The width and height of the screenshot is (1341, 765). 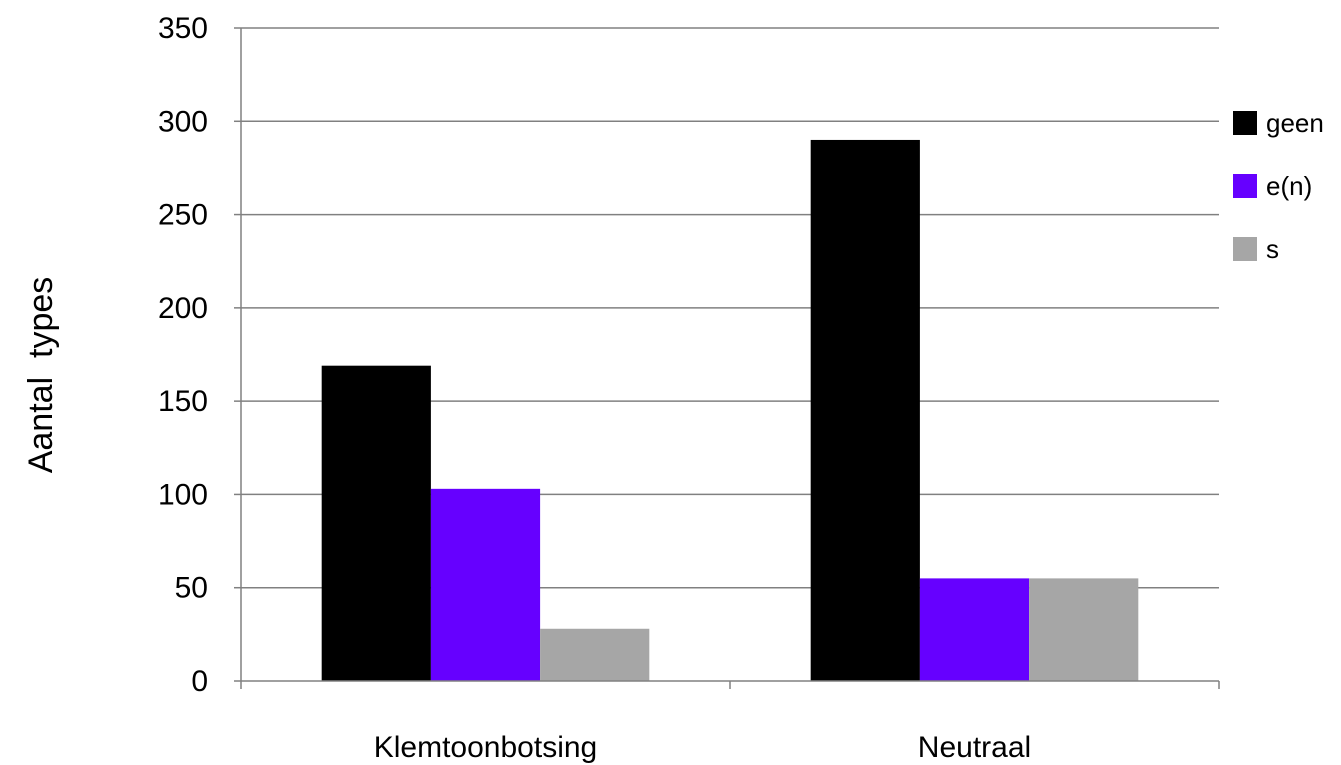 I want to click on y-axis-title: Aantal types, so click(x=41, y=375).